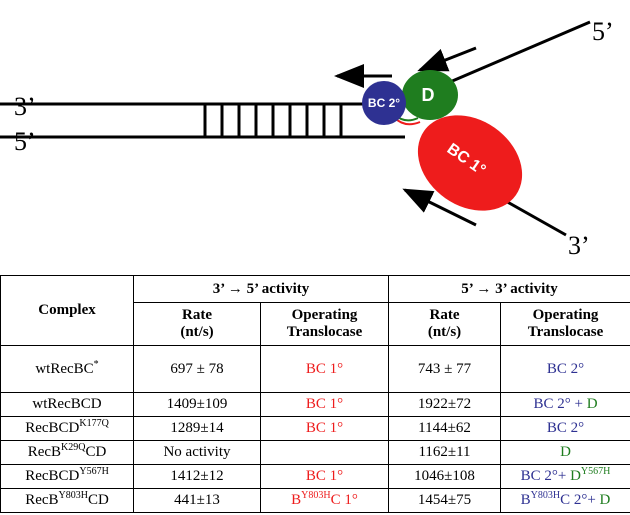 This screenshot has width=630, height=515. I want to click on data-cell, so click(324, 452).